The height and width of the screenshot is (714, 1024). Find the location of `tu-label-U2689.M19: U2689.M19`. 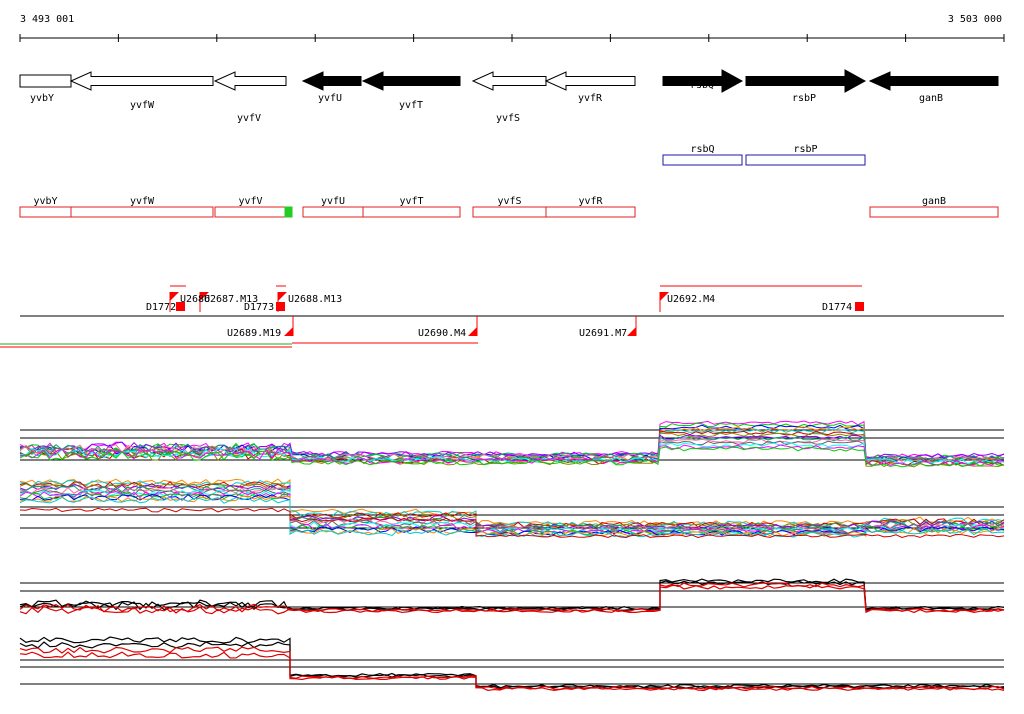

tu-label-U2689.M19: U2689.M19 is located at coordinates (254, 333).